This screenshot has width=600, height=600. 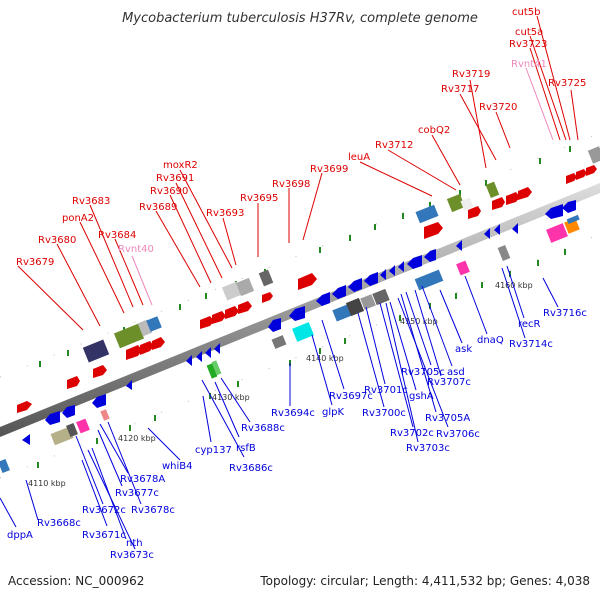 What do you see at coordinates (142, 479) in the screenshot?
I see `gene-label-Rv3678A: Rv3678A` at bounding box center [142, 479].